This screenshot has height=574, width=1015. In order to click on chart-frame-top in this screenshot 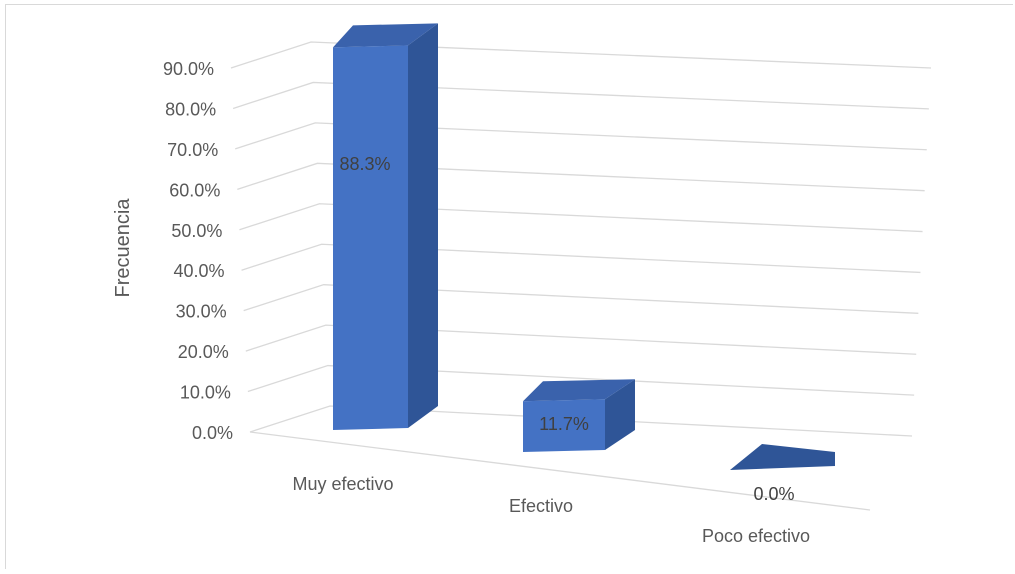, I will do `click(509, 4)`.